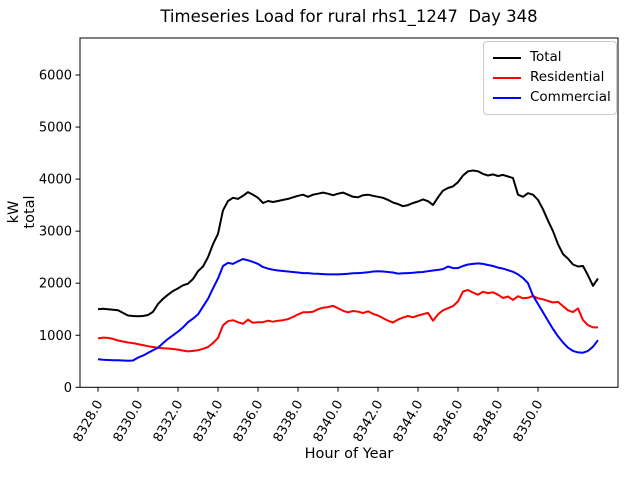 The width and height of the screenshot is (640, 480). I want to click on y-tick-label: 3000, so click(55, 232).